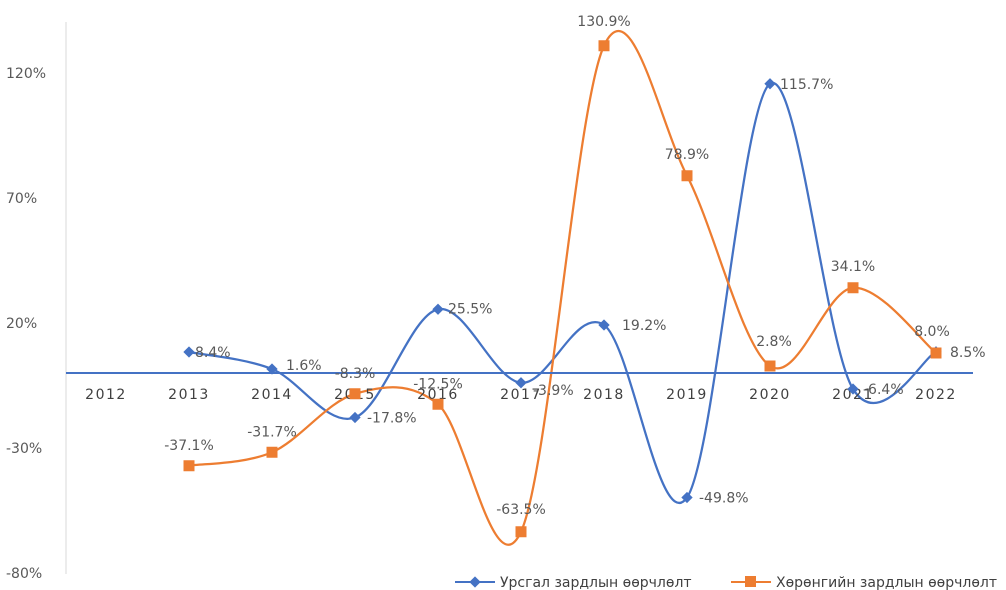 The height and width of the screenshot is (590, 1006). Describe the element at coordinates (936, 395) in the screenshot. I see `x-tick-label: 2022` at that location.